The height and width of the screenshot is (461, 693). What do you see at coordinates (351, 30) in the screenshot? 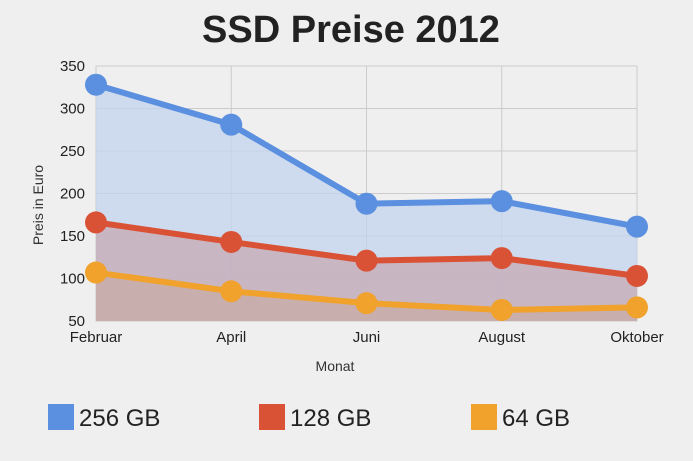
I see `chart-title: SSD Preise 2012` at bounding box center [351, 30].